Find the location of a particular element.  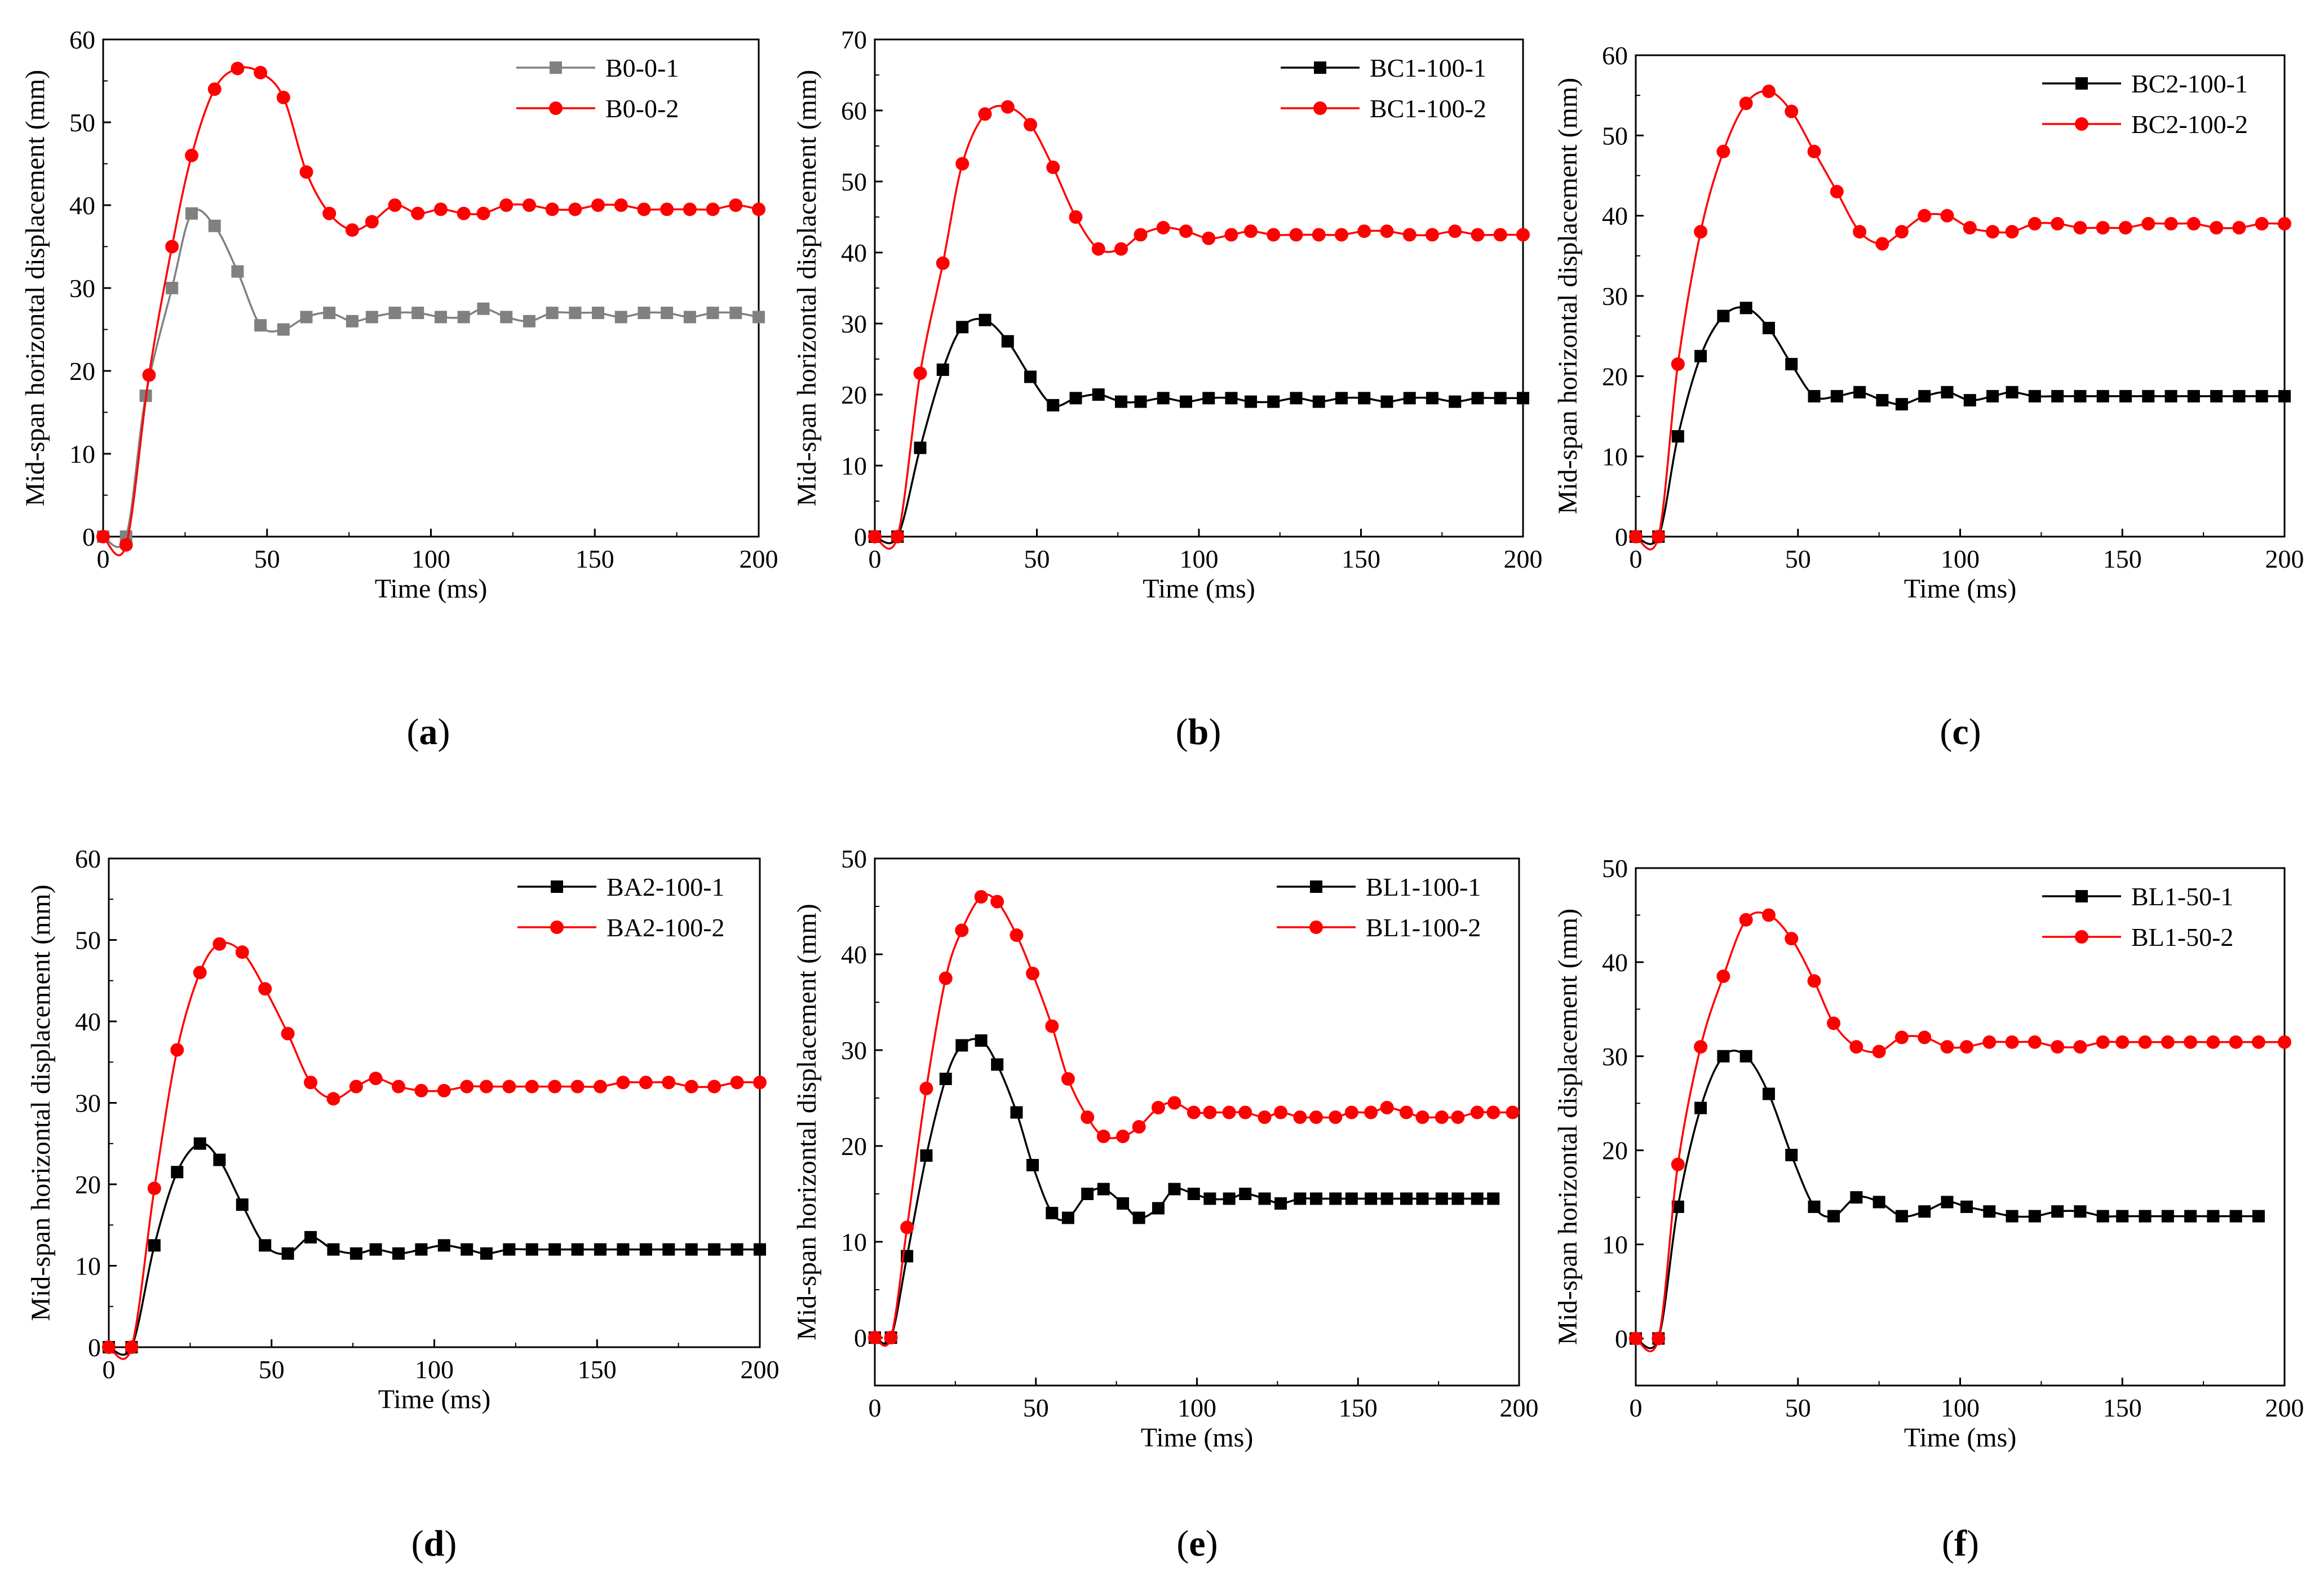

panel-caption: (a) is located at coordinates (428, 732).